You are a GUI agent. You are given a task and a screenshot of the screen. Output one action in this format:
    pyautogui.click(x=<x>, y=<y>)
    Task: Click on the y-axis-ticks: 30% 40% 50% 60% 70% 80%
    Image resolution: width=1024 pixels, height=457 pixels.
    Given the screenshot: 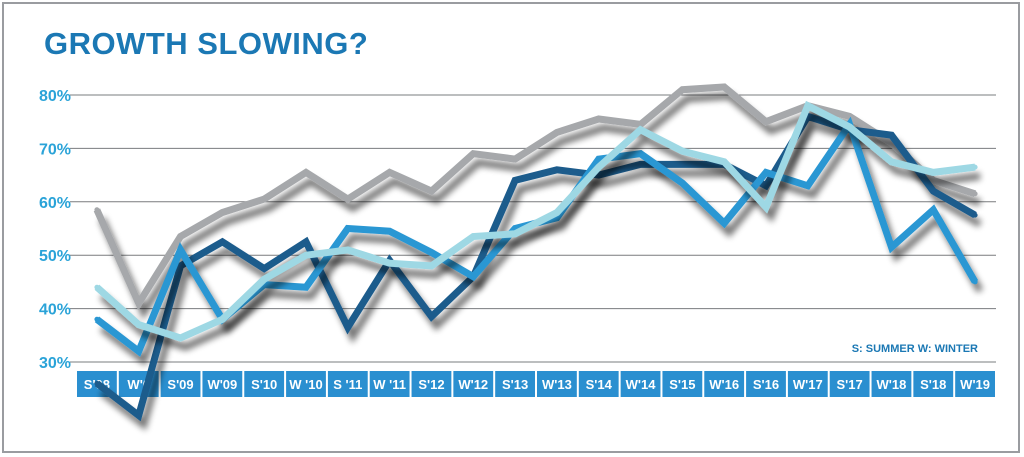 What is the action you would take?
    pyautogui.click(x=55, y=230)
    